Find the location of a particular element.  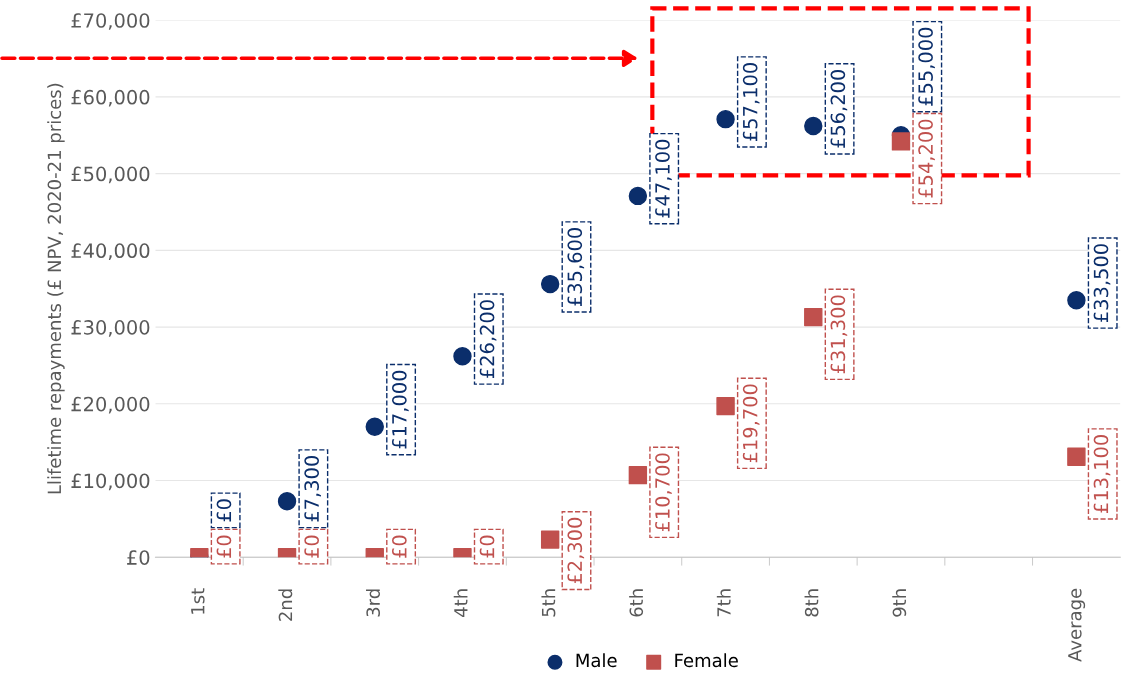

data-label: £31,300 is located at coordinates (839, 334).